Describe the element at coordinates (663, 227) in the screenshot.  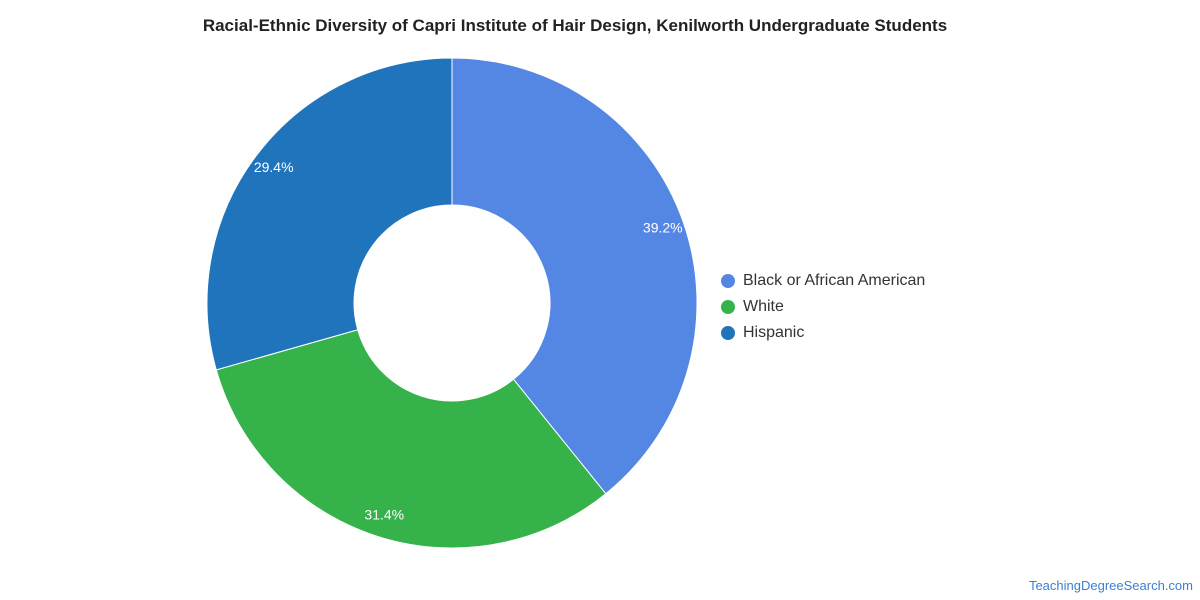
I see `slice-data-label: 39.2%` at that location.